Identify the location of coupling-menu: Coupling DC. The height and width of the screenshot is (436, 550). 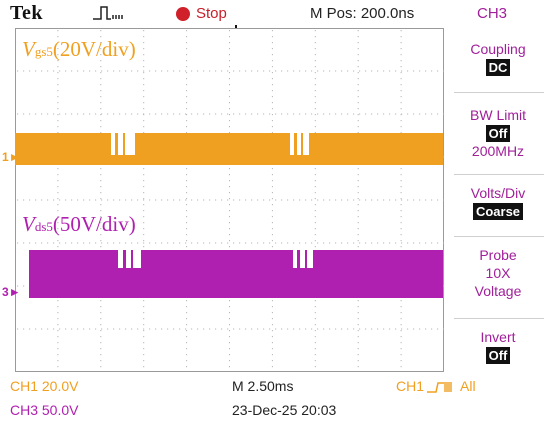
(498, 58).